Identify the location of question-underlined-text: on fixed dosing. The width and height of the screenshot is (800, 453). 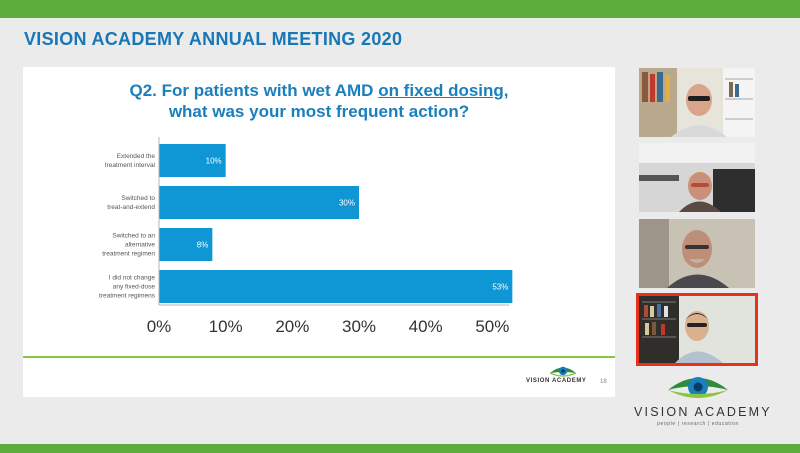
(441, 90).